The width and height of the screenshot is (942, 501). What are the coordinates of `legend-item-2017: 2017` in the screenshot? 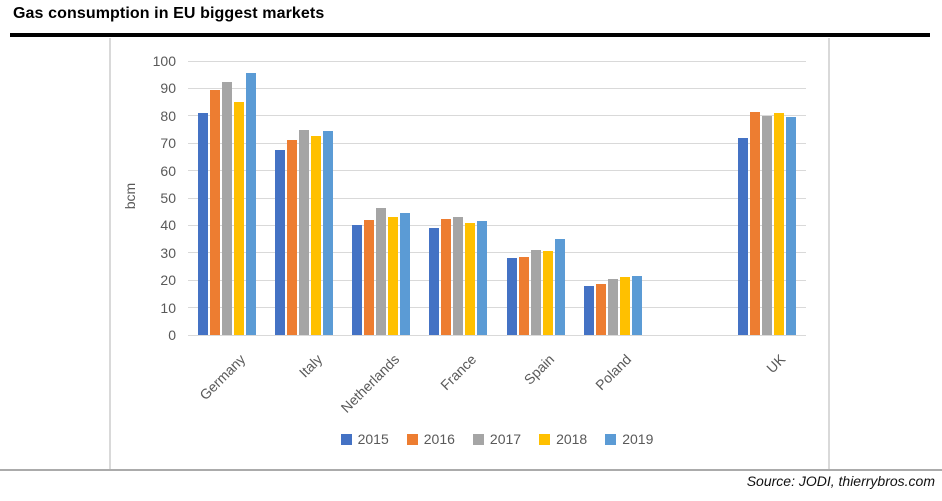 It's located at (497, 439).